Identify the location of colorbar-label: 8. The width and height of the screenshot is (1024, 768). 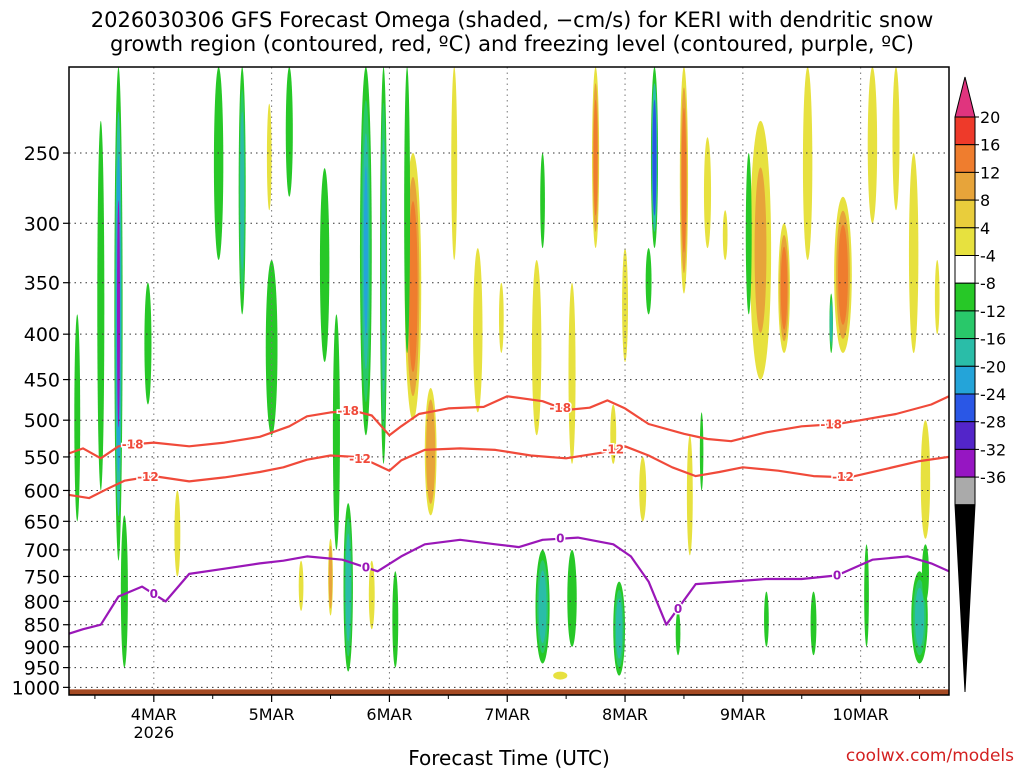
(985, 200).